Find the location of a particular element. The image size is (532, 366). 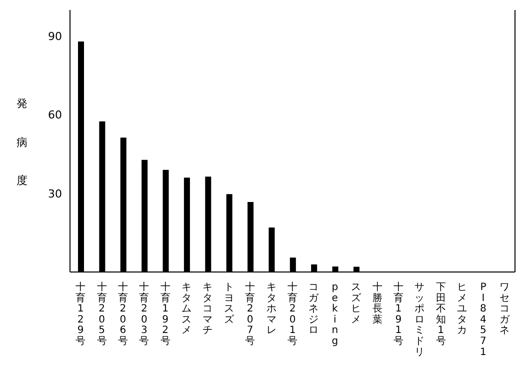

x-tick-label: サッポロミドリ is located at coordinates (419, 320).